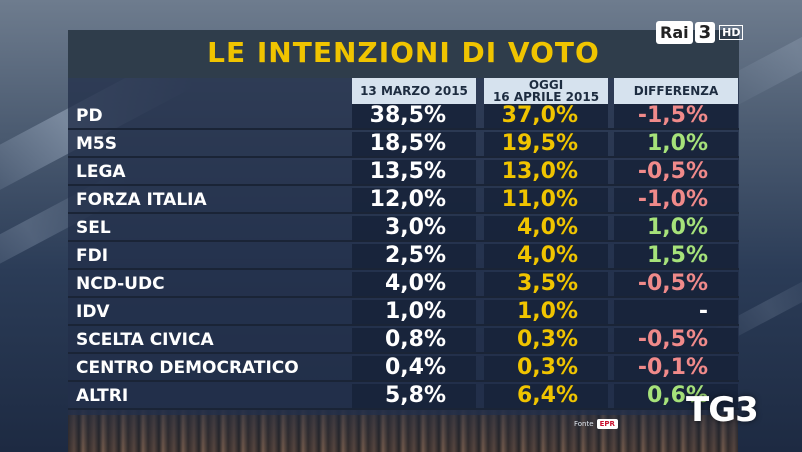  I want to click on april-value-cell: 13,0%, so click(546, 172).